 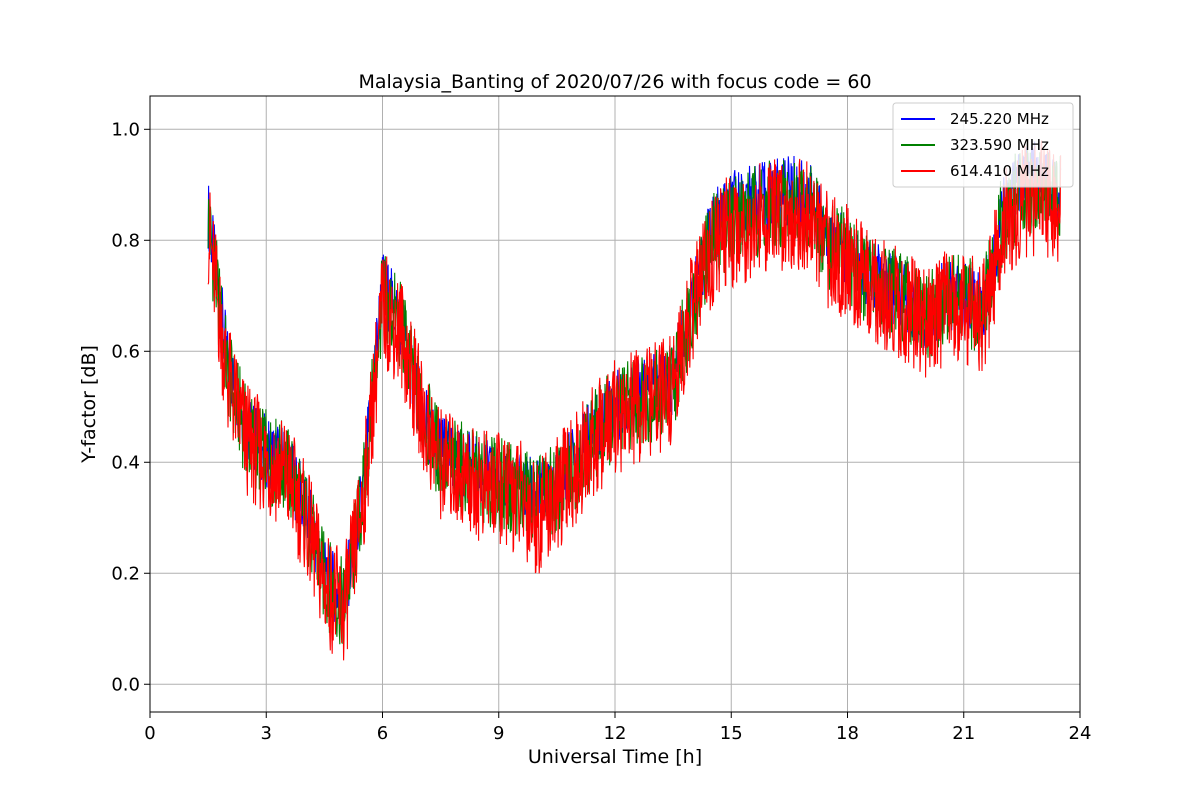 I want to click on x-tick-label: 21, so click(x=963, y=733).